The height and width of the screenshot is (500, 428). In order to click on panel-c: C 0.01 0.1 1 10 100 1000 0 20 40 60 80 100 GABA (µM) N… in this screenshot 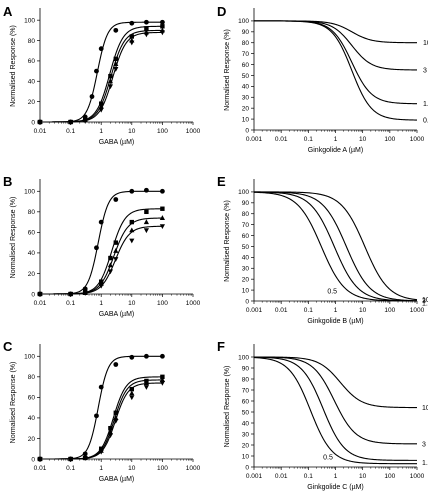, I will do `click(102, 411)`.